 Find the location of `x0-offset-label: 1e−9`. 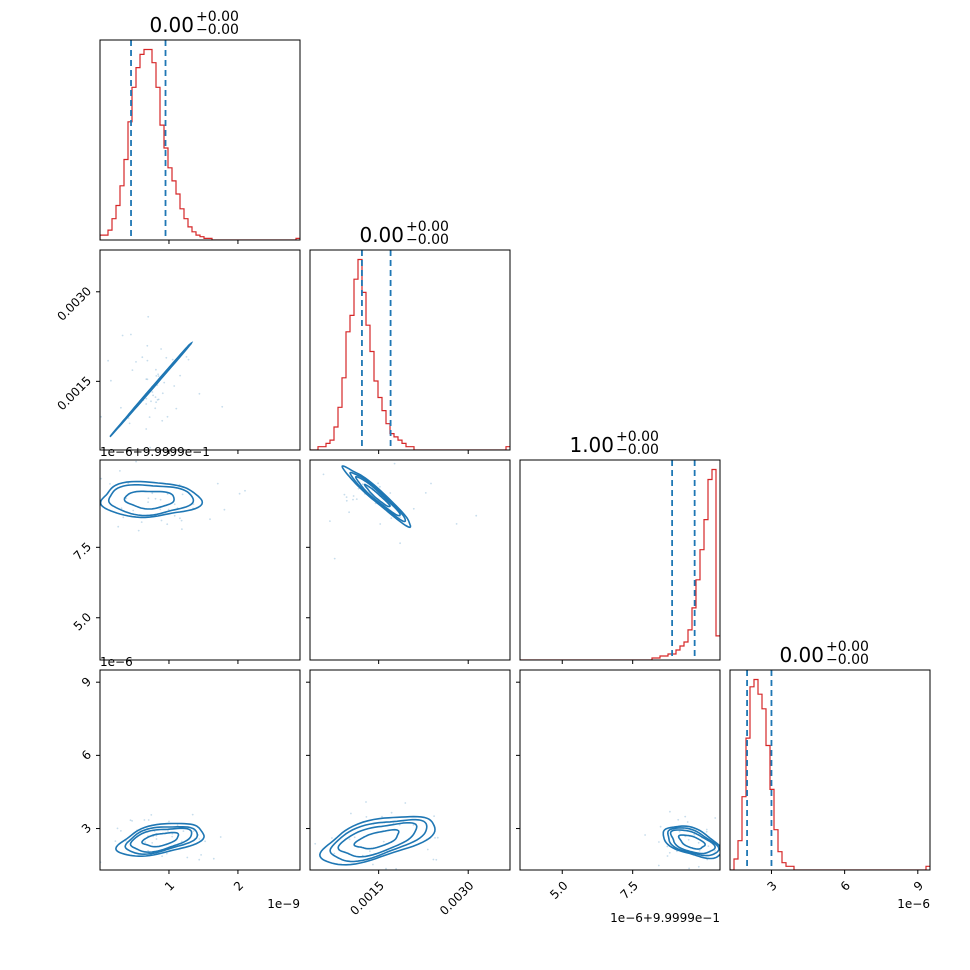

x0-offset-label: 1e−9 is located at coordinates (283, 904).